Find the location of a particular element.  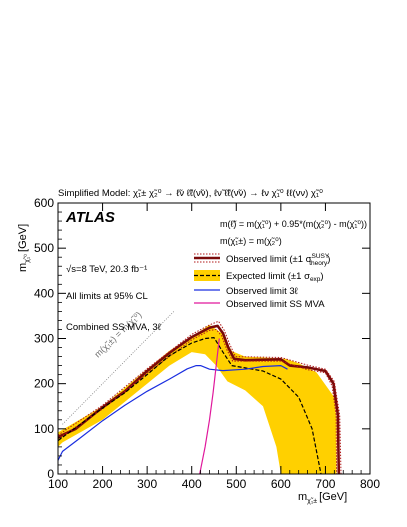

y-axis-title: mχ̃₁⁰[GeV] is located at coordinates (24, 248).